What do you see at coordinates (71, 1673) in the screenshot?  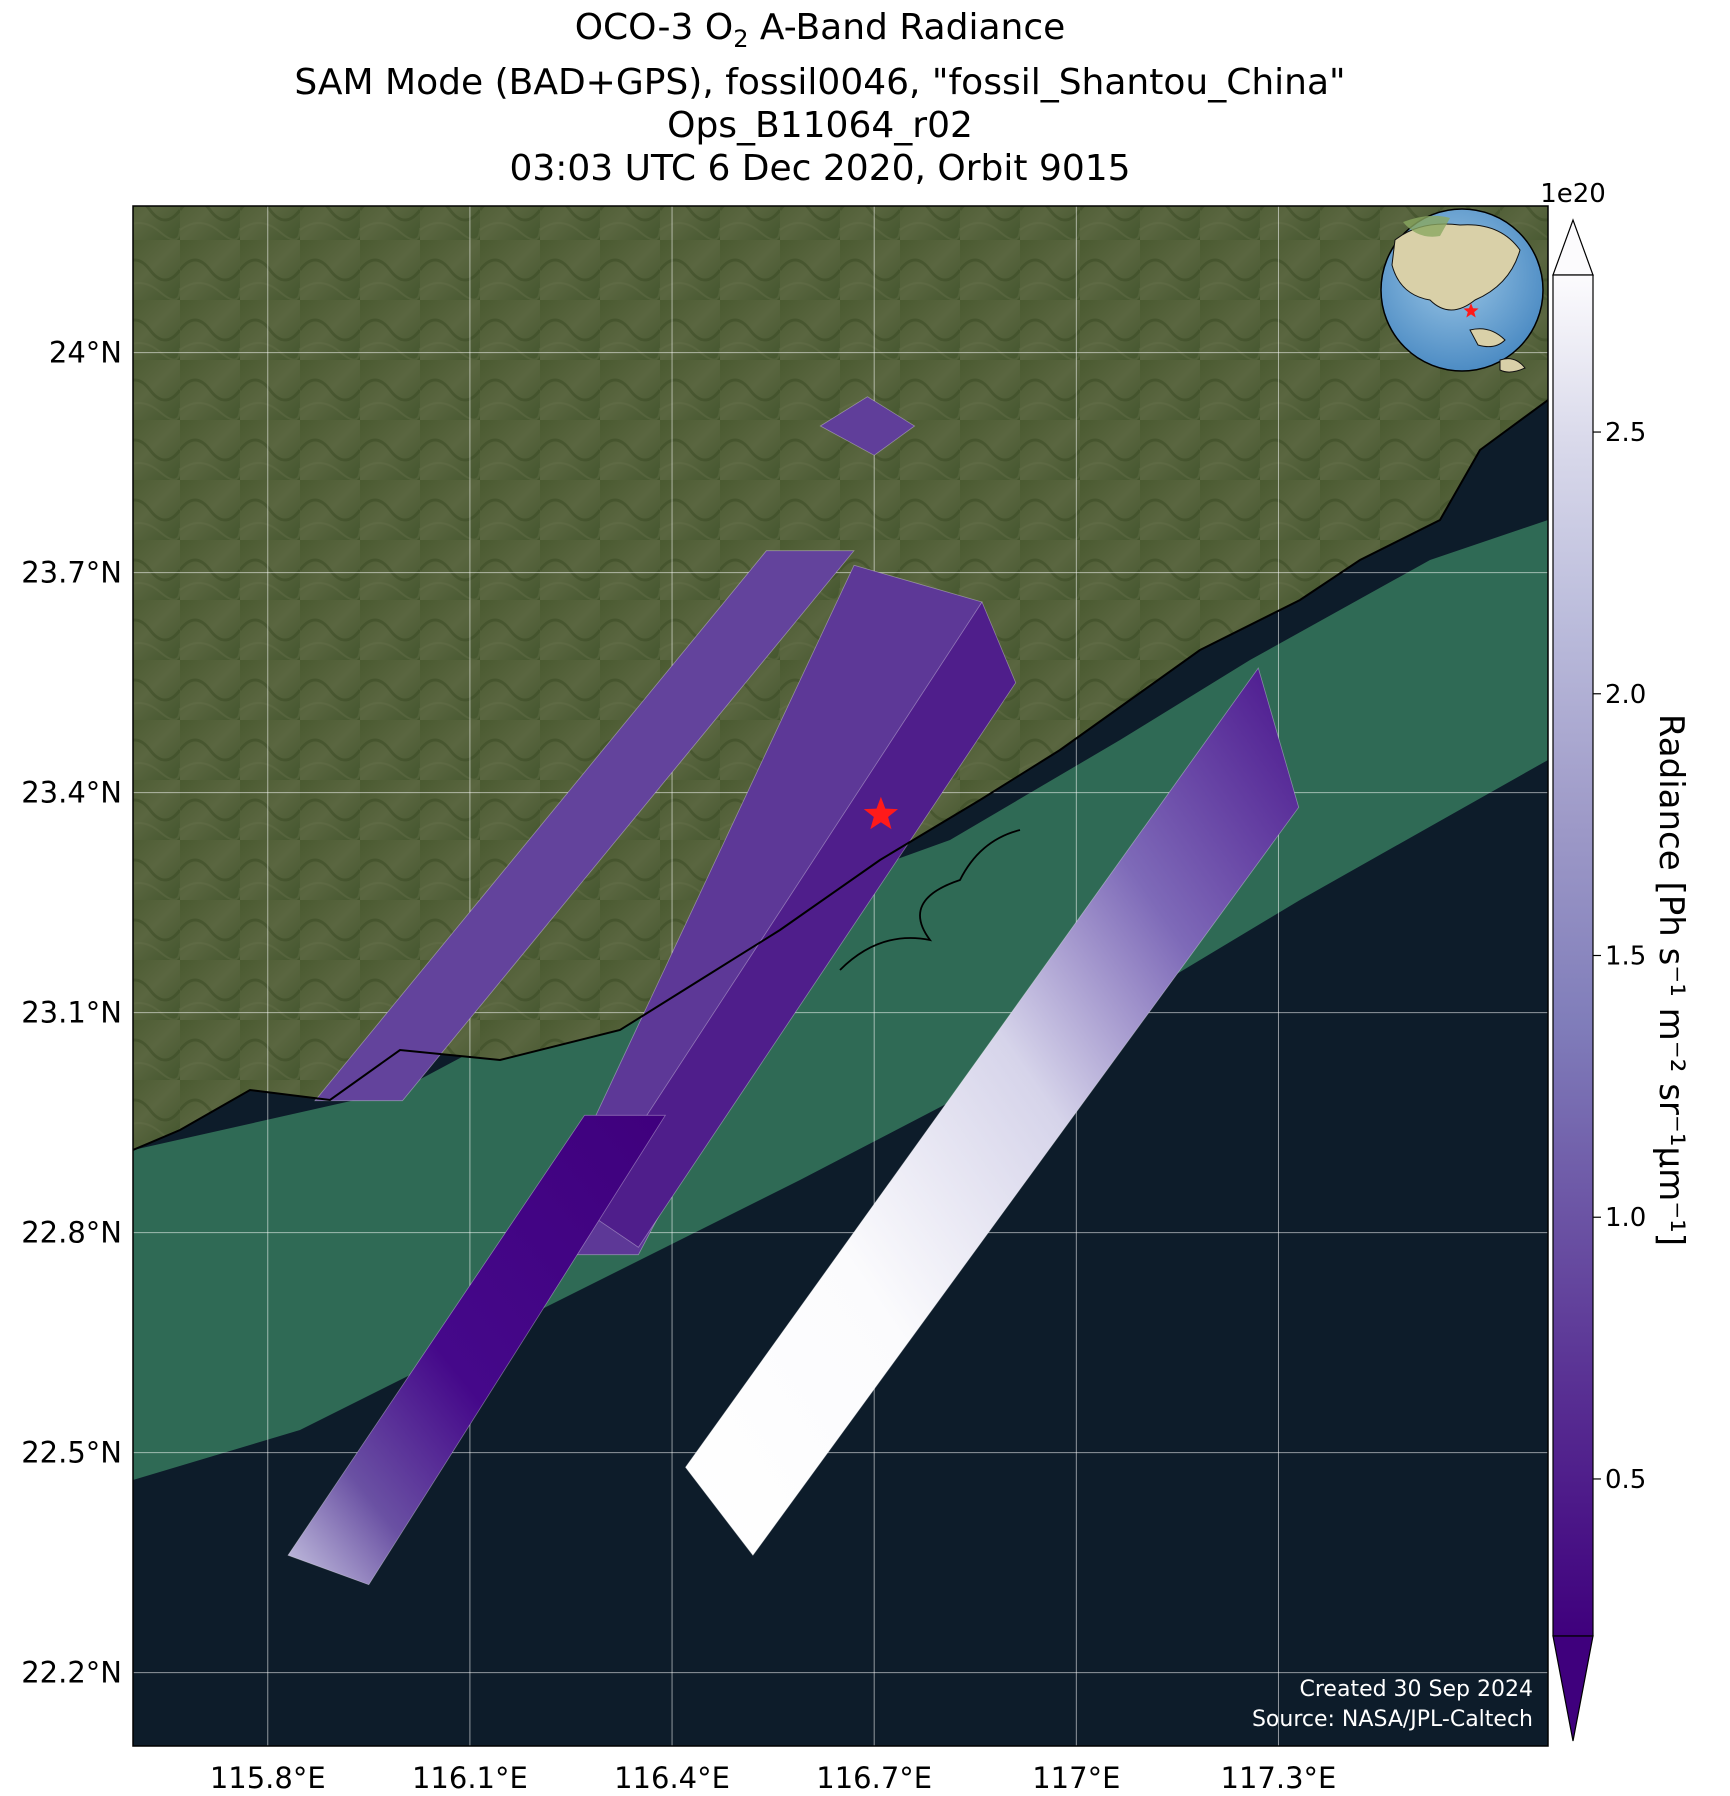 I see `lat-tick-label: 22.2°N` at bounding box center [71, 1673].